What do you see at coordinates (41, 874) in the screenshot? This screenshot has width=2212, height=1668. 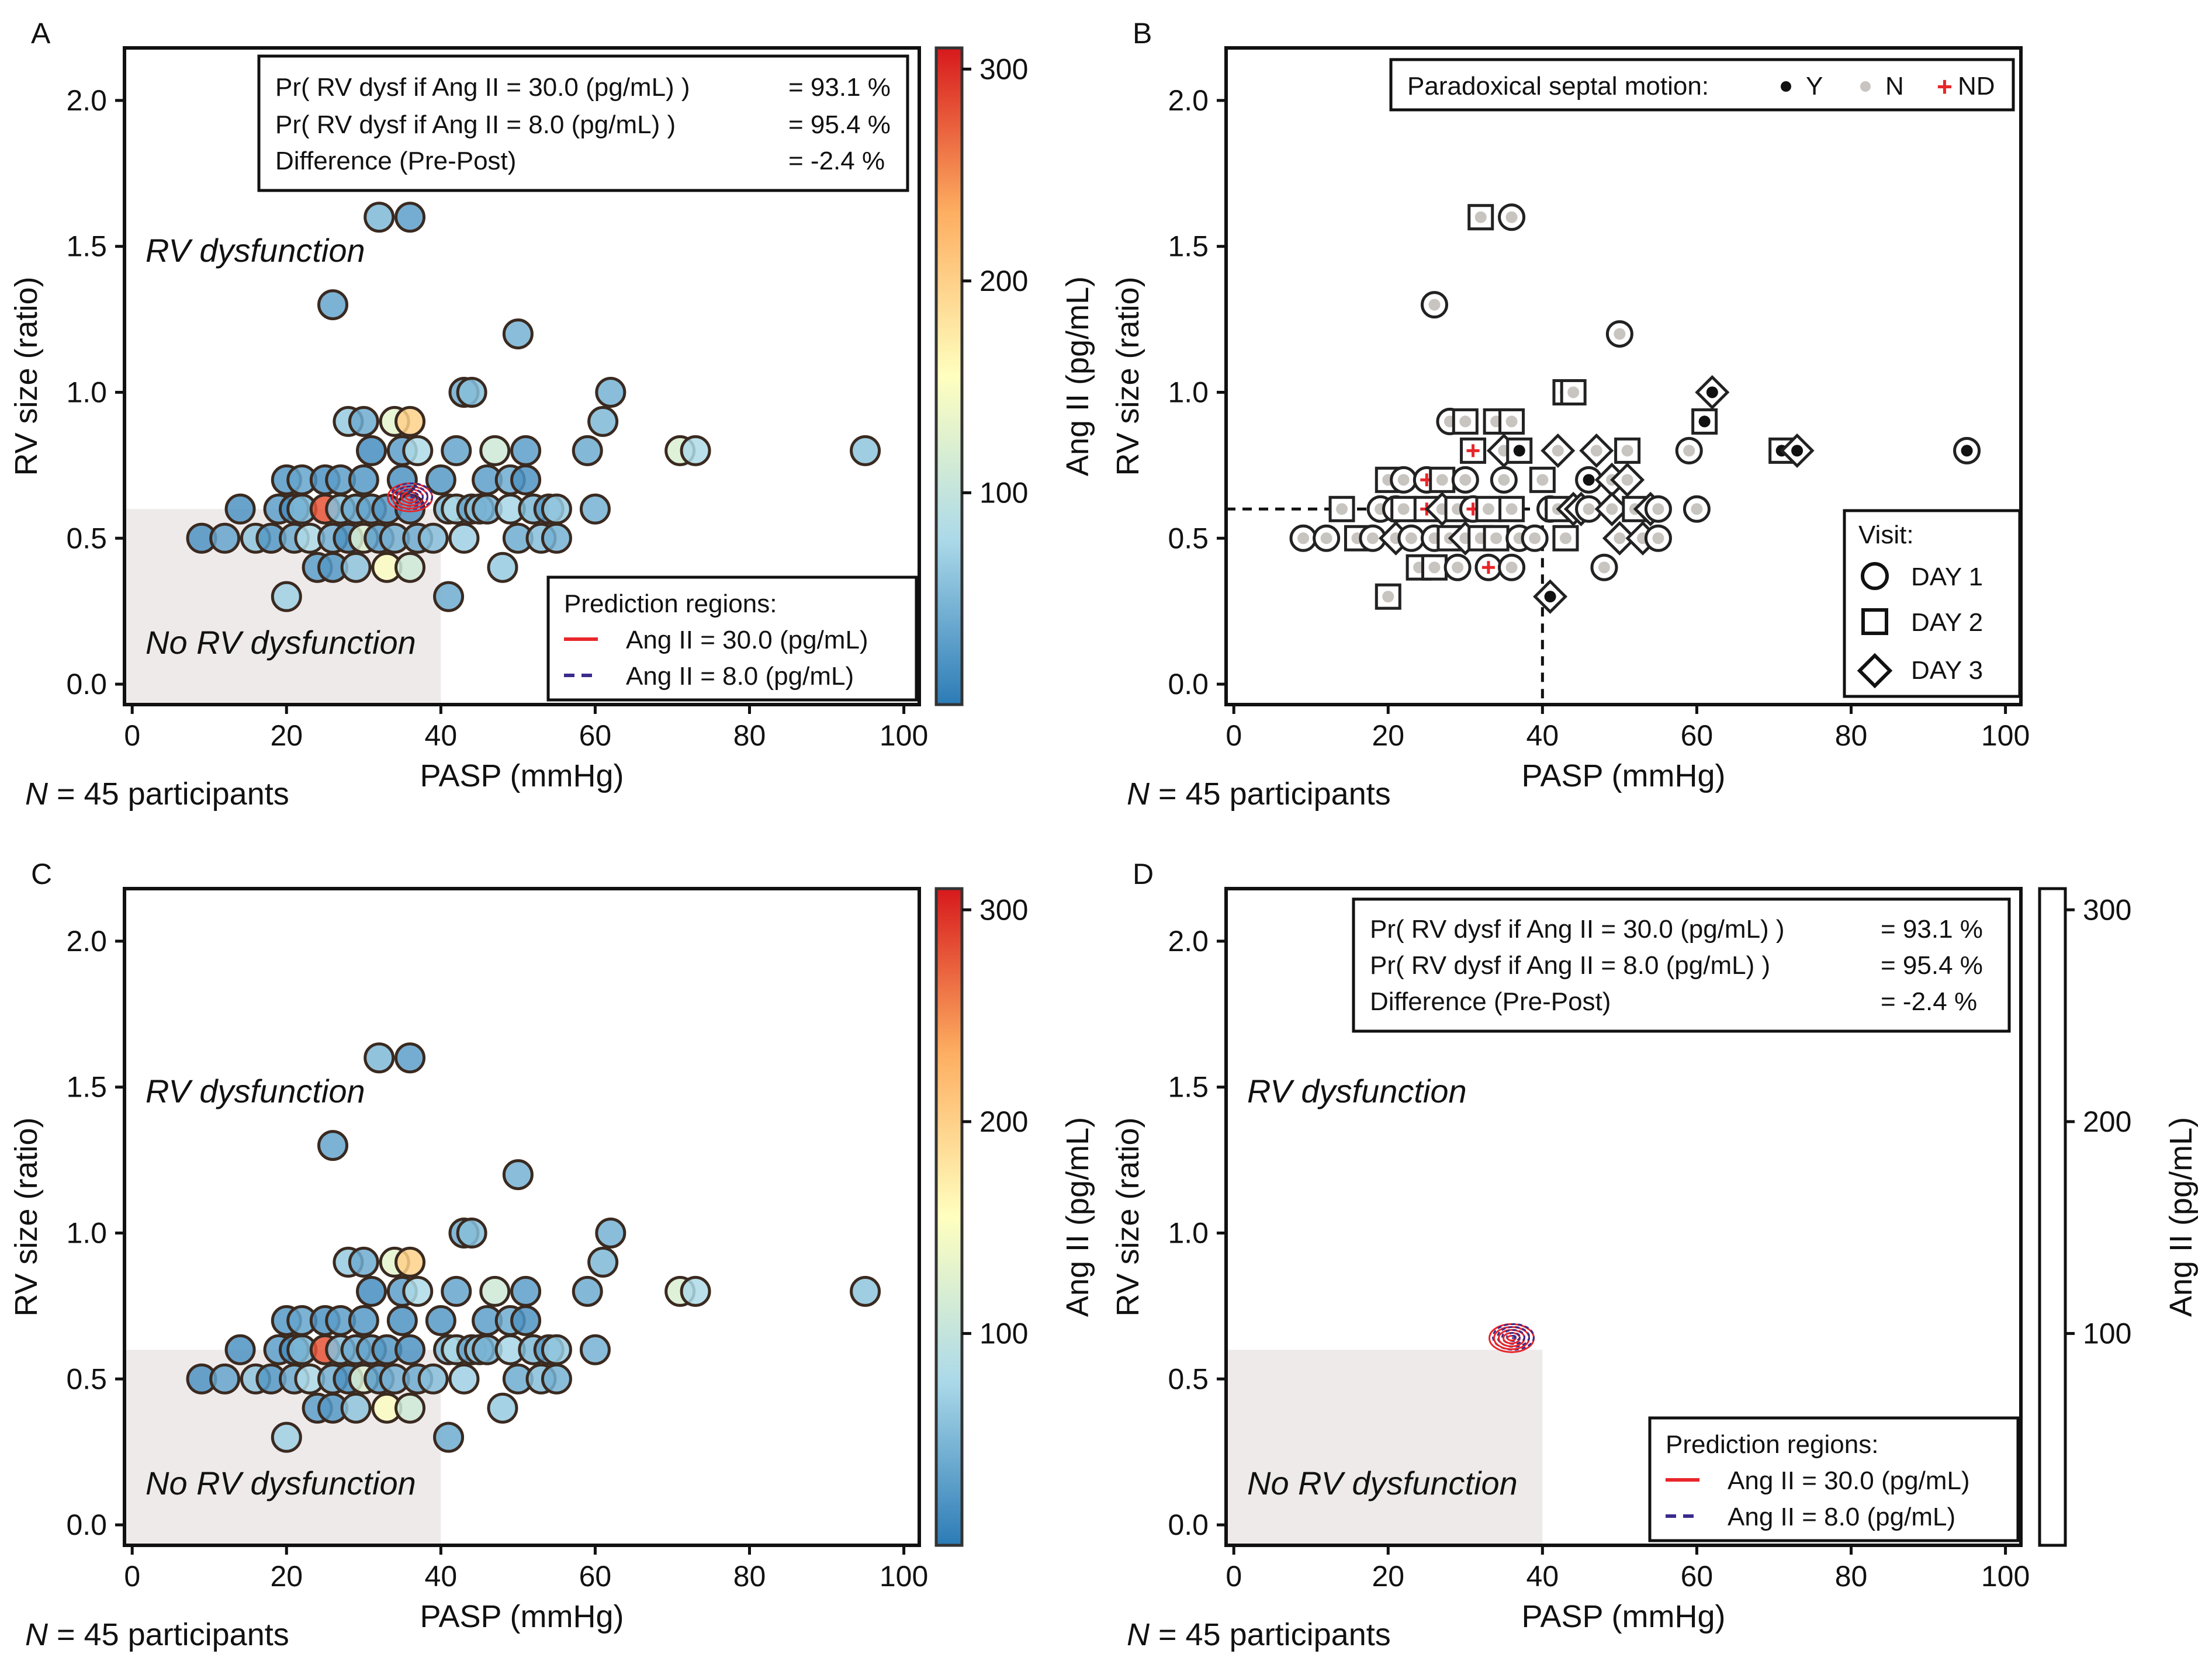 I see `panel-c-letter: C` at bounding box center [41, 874].